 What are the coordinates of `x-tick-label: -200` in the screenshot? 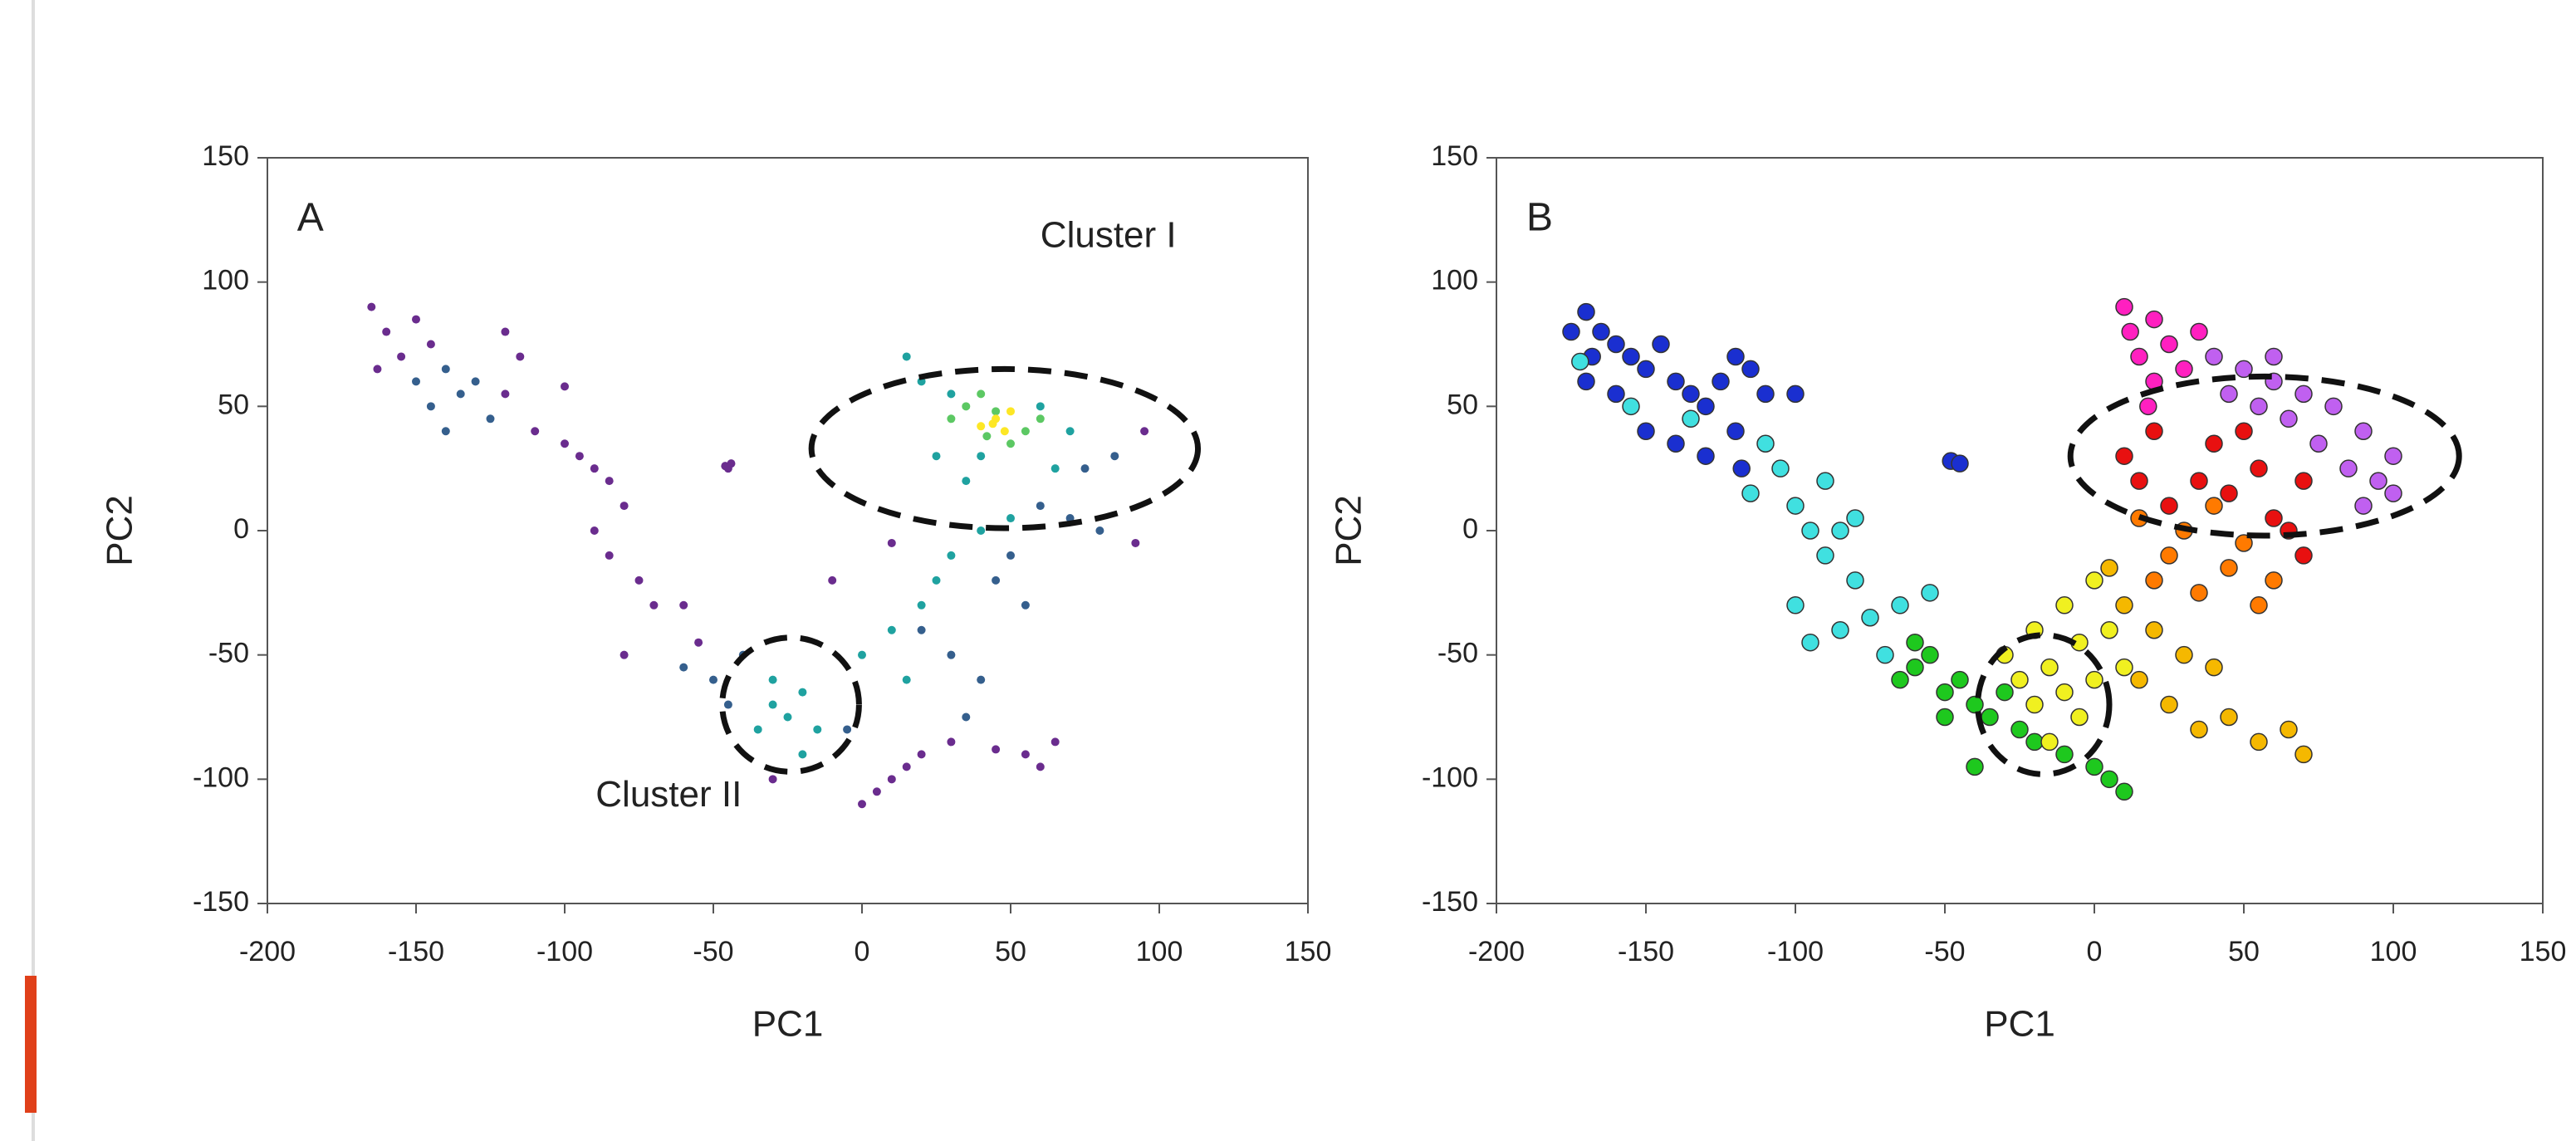 It's located at (267, 951).